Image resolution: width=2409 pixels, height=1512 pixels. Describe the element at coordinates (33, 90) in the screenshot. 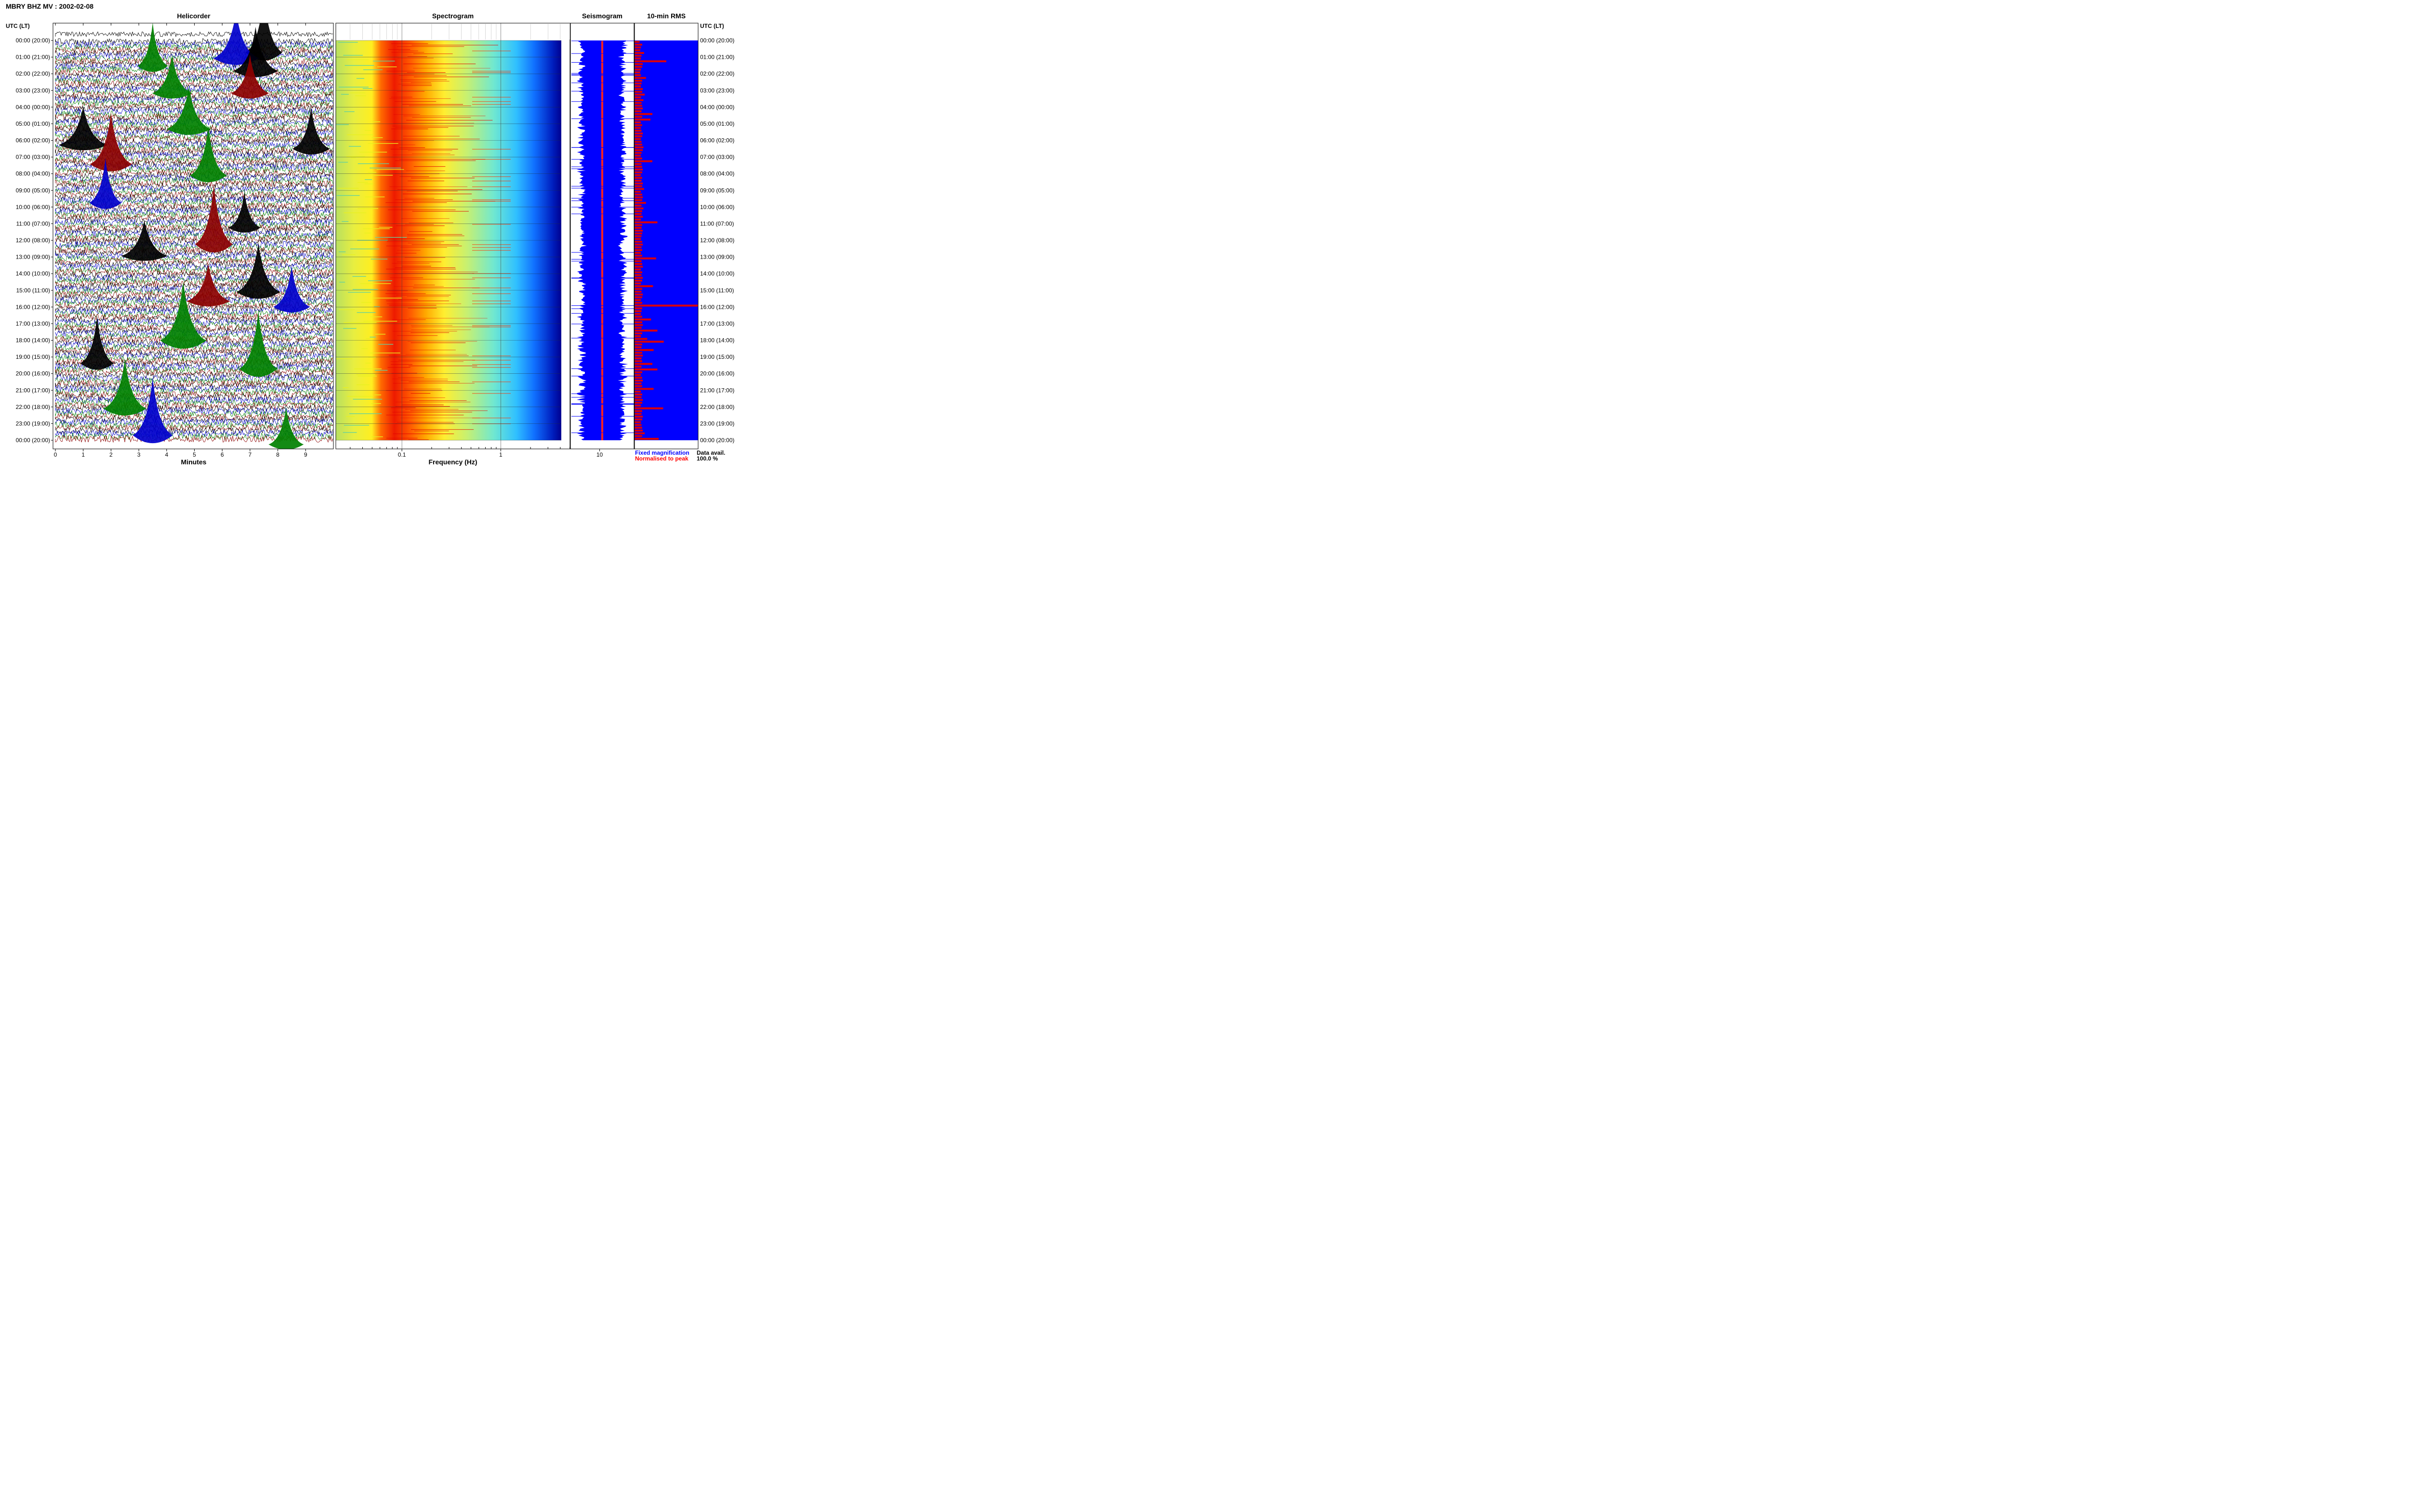

I see `time-label-left: 03:00 (23:00)` at that location.